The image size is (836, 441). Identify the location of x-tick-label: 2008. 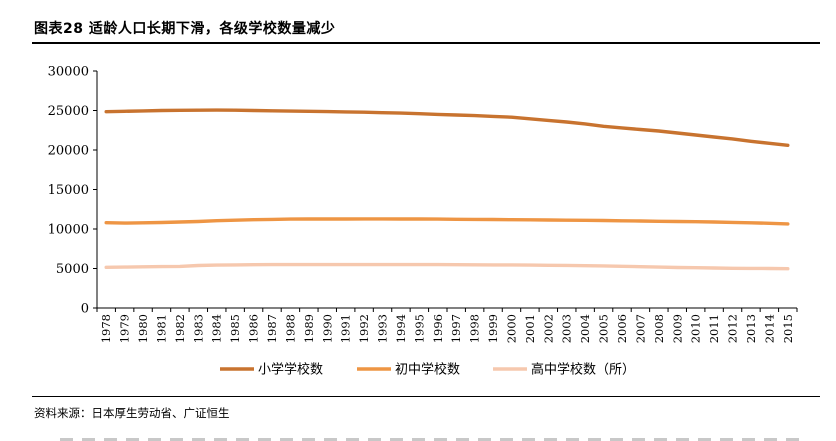
(659, 328).